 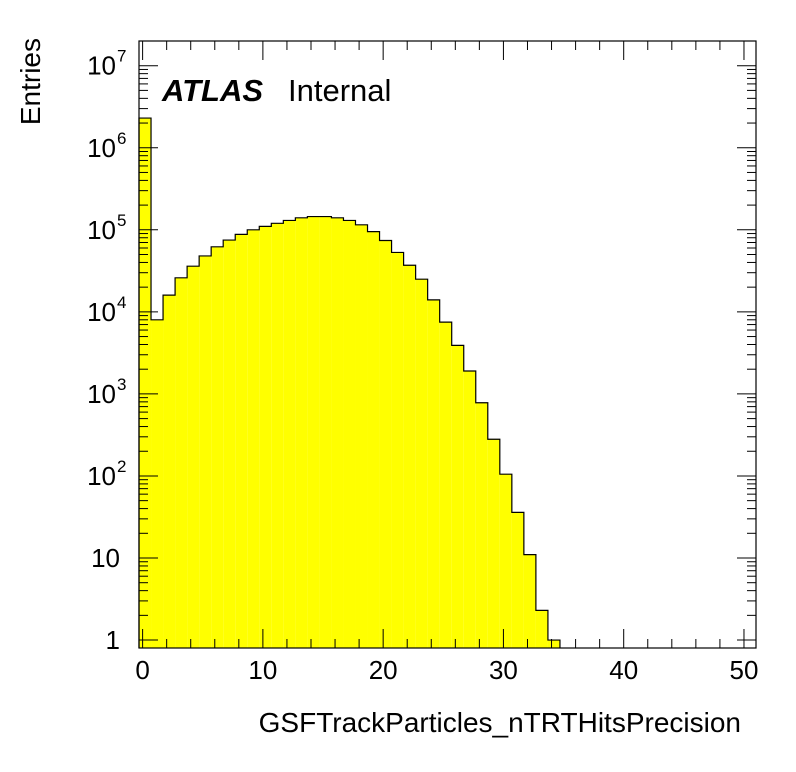 I want to click on internal-label: Internal, so click(x=339, y=90).